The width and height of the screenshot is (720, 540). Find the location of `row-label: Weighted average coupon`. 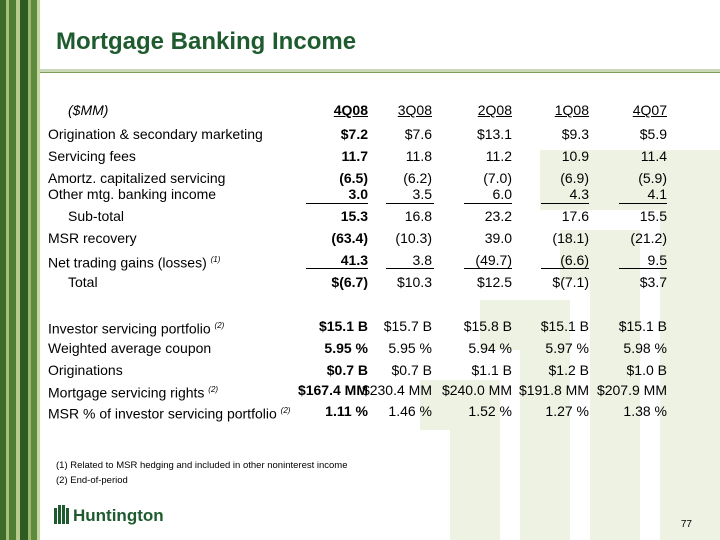

row-label: Weighted average coupon is located at coordinates (130, 348).